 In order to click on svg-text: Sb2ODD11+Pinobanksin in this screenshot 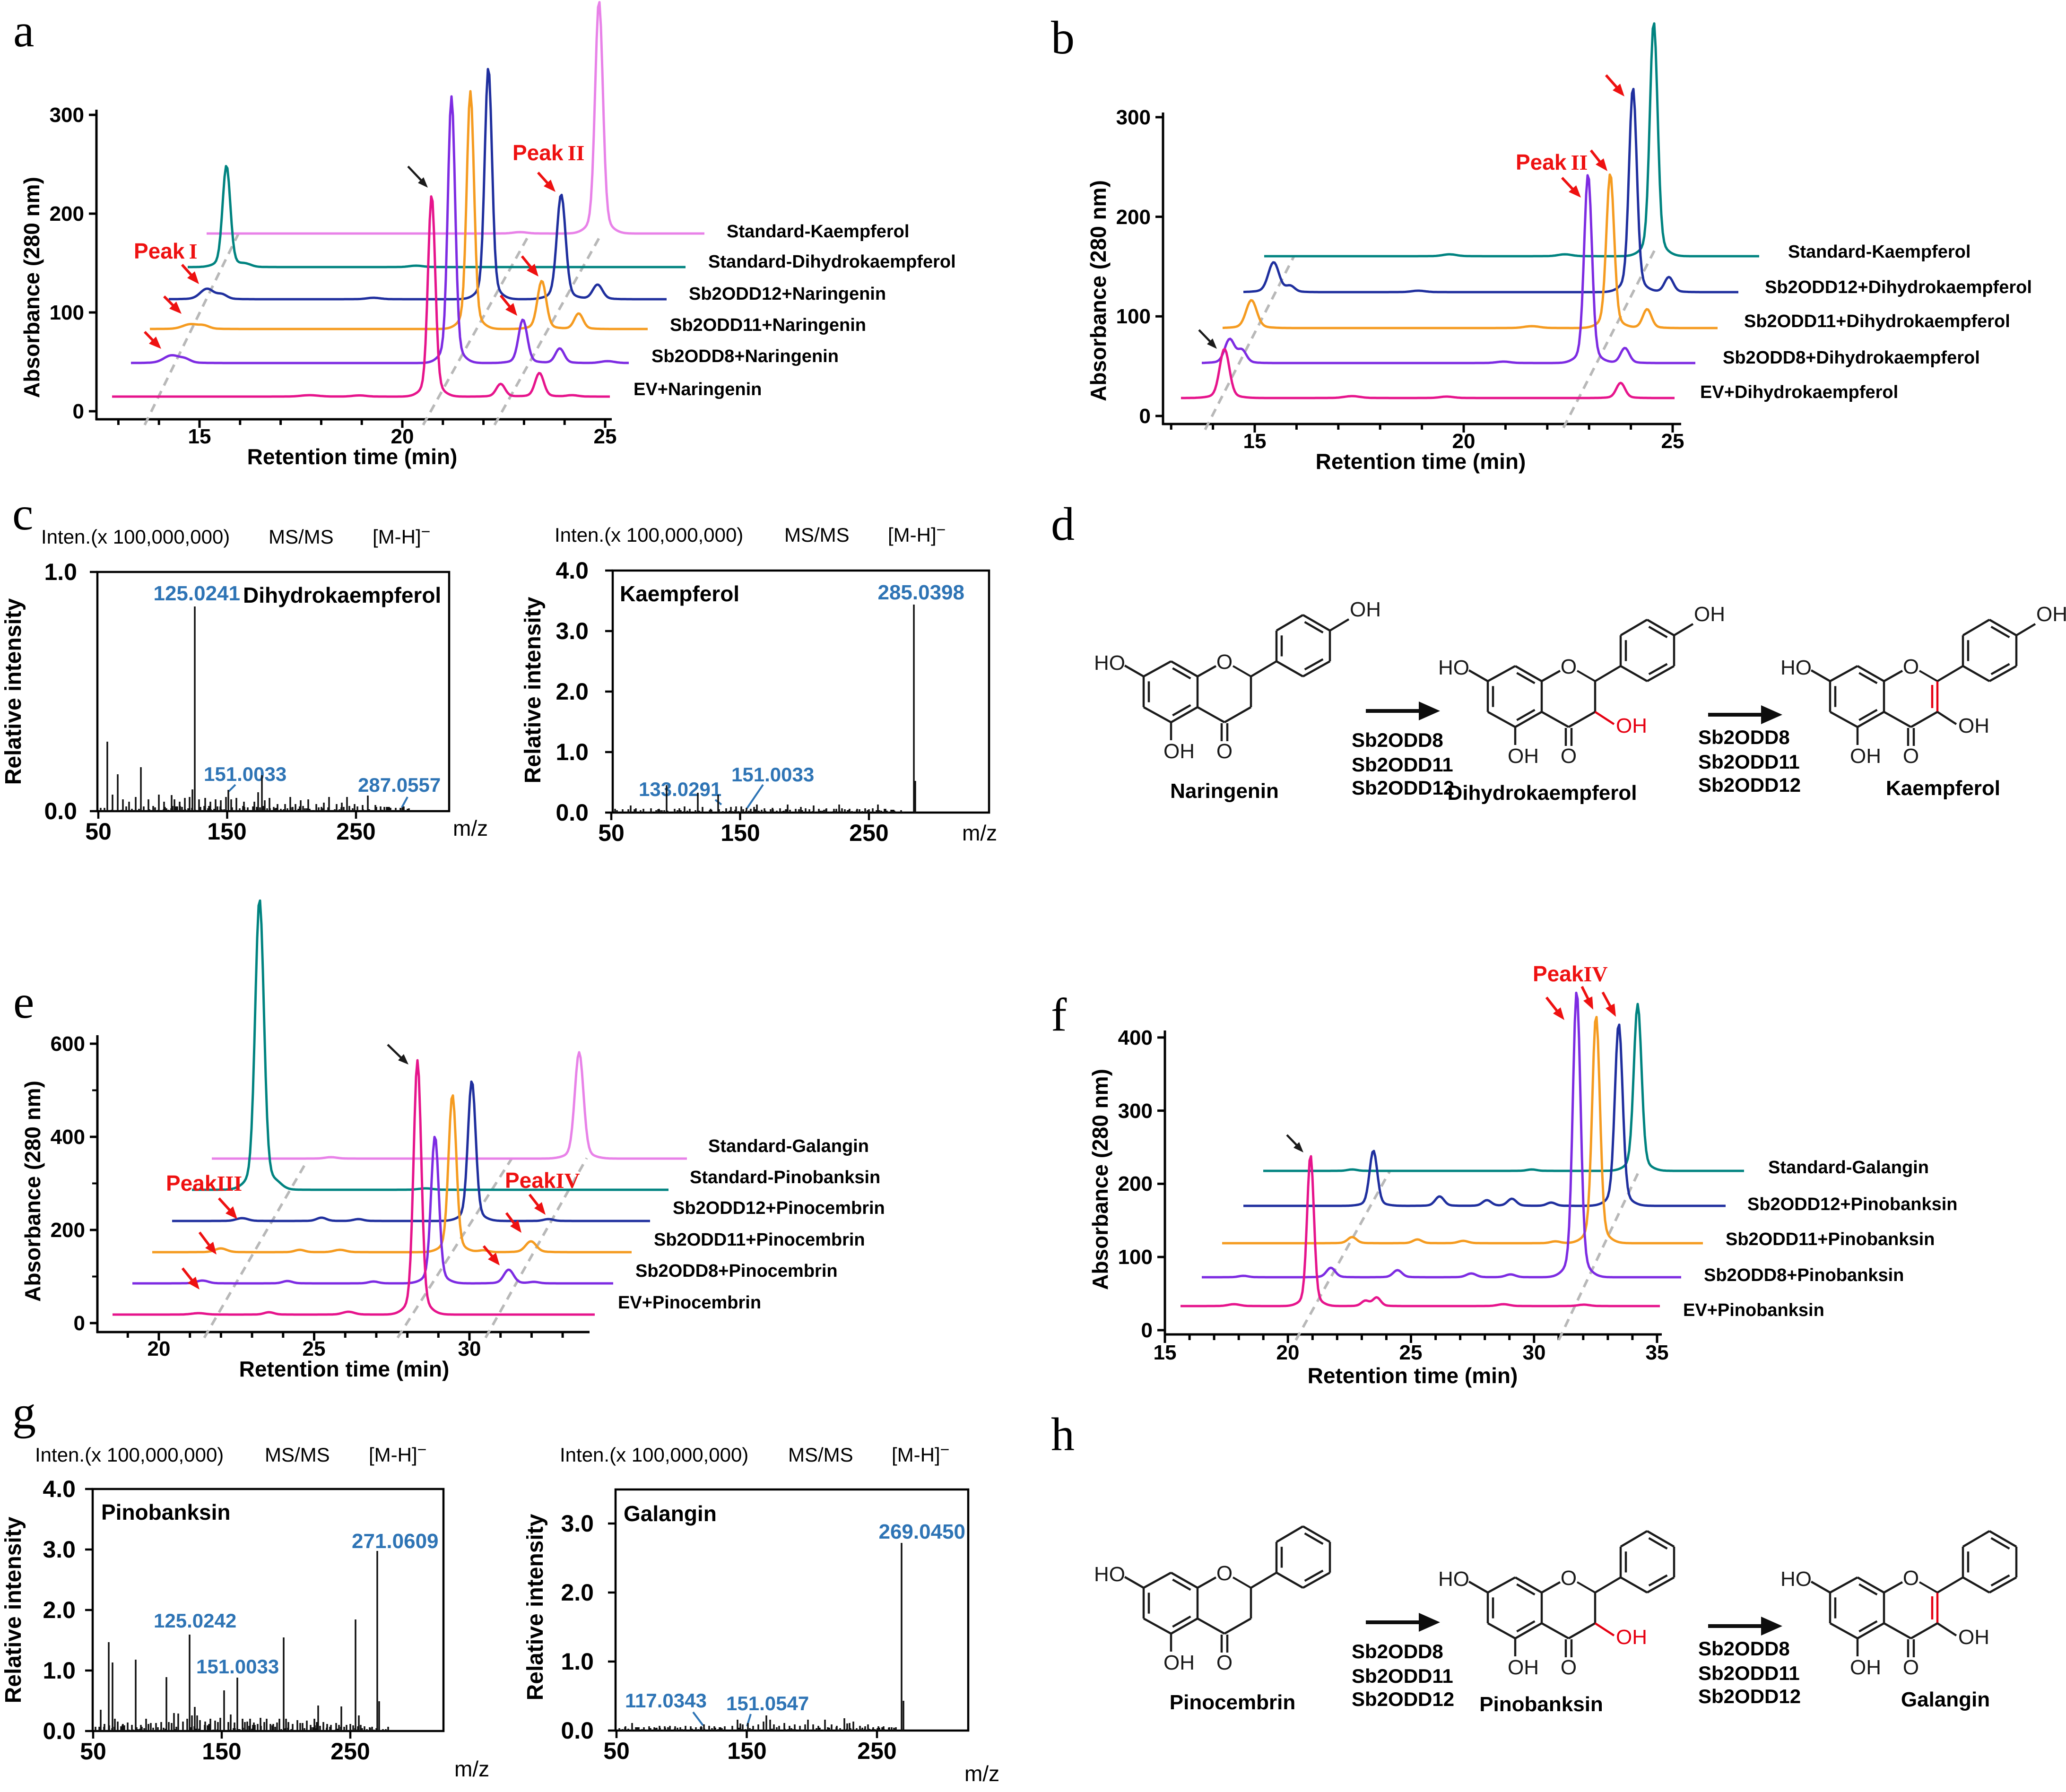, I will do `click(1830, 1239)`.